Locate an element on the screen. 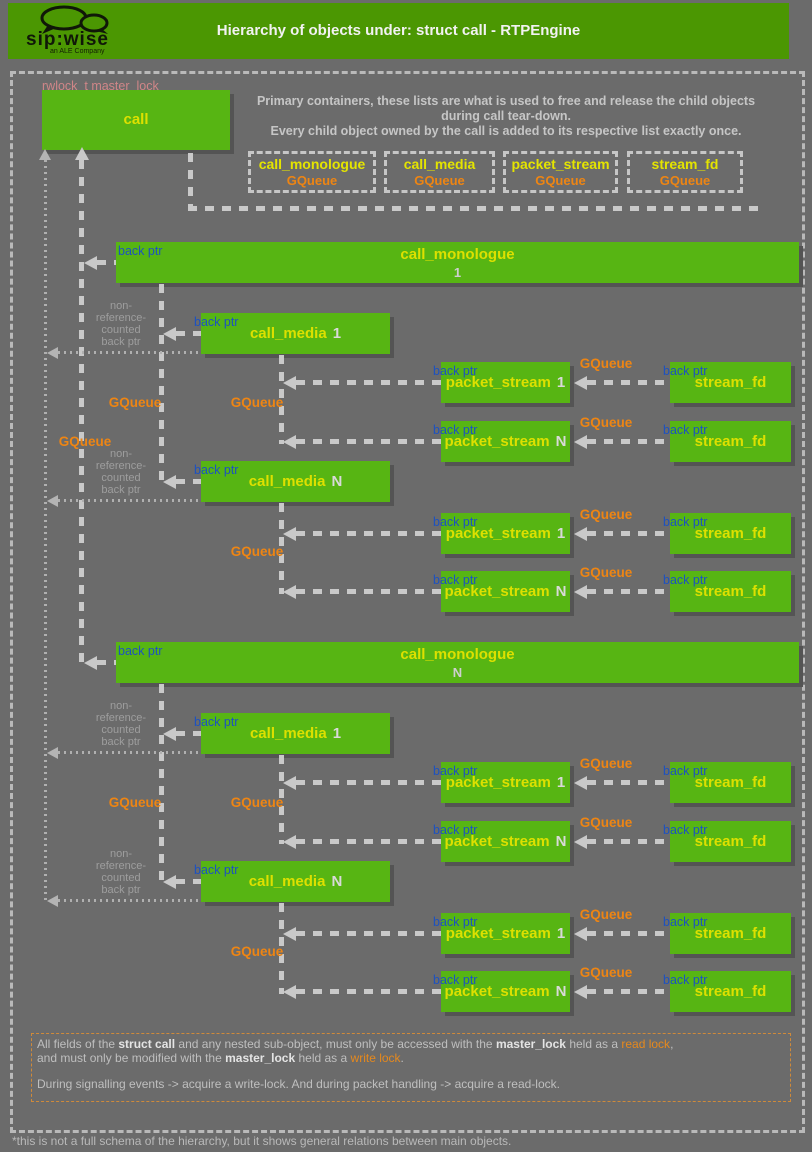  call-media-1-box: call_media 1 is located at coordinates (295, 333).